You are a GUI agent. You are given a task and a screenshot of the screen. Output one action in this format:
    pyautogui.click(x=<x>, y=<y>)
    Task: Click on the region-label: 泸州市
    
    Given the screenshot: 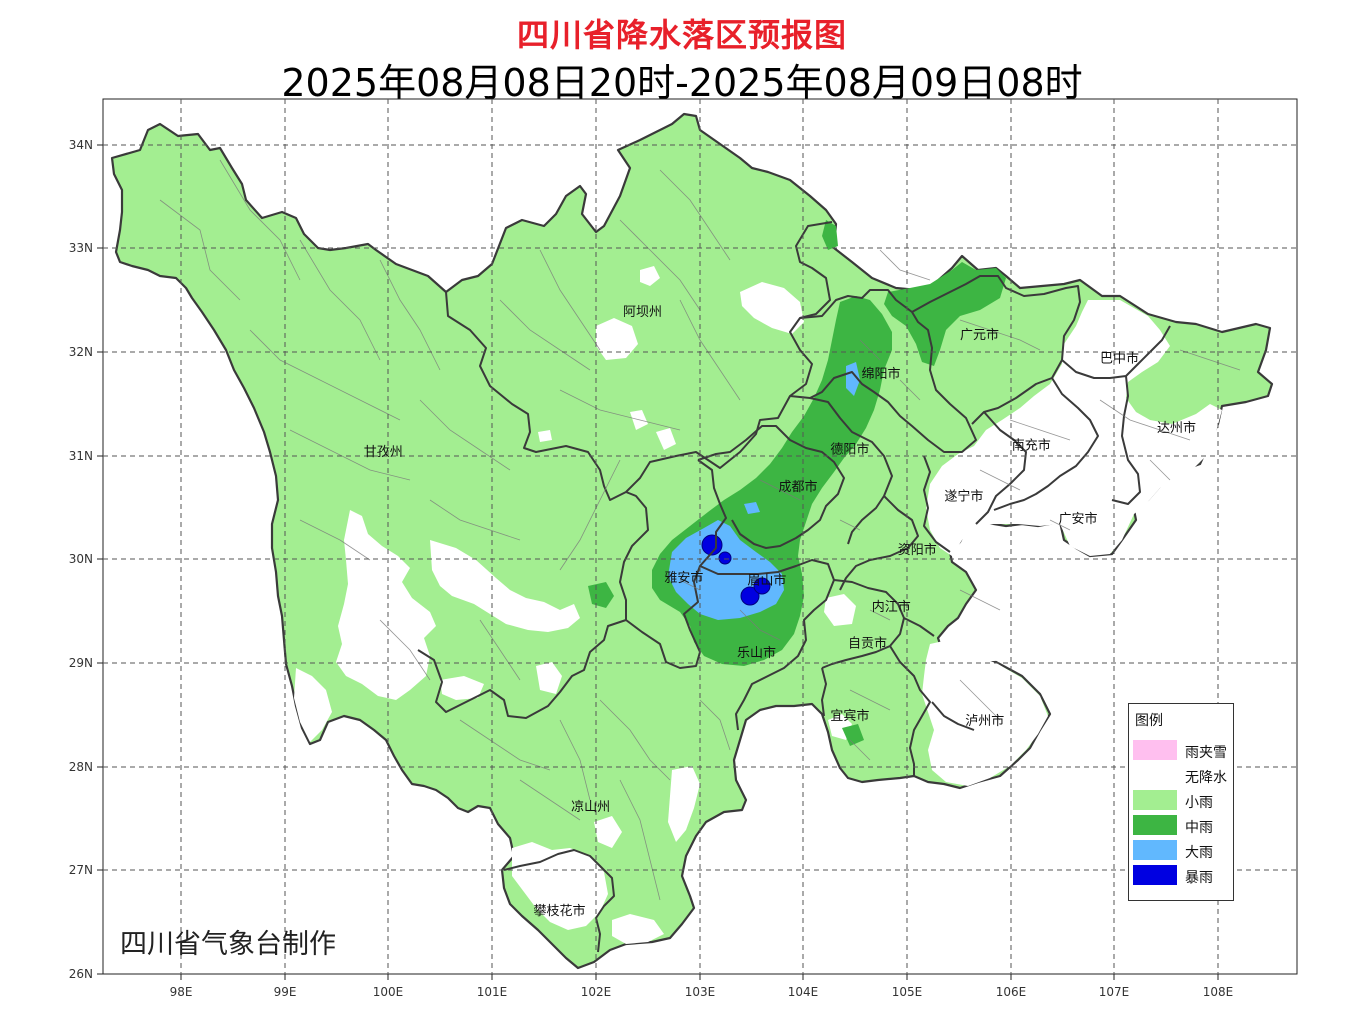 What is the action you would take?
    pyautogui.click(x=984, y=721)
    